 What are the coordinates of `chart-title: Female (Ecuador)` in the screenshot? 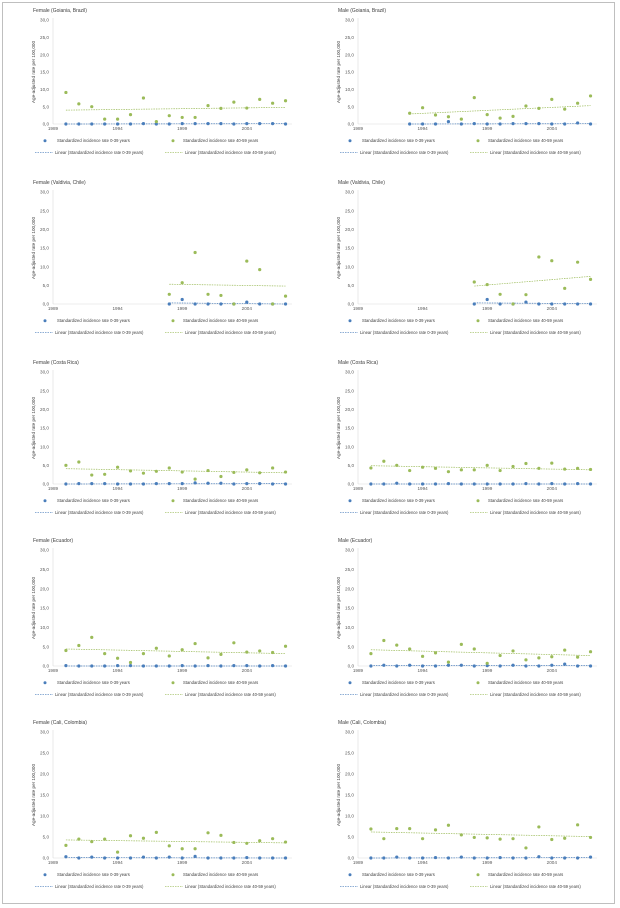 It's located at (53, 541).